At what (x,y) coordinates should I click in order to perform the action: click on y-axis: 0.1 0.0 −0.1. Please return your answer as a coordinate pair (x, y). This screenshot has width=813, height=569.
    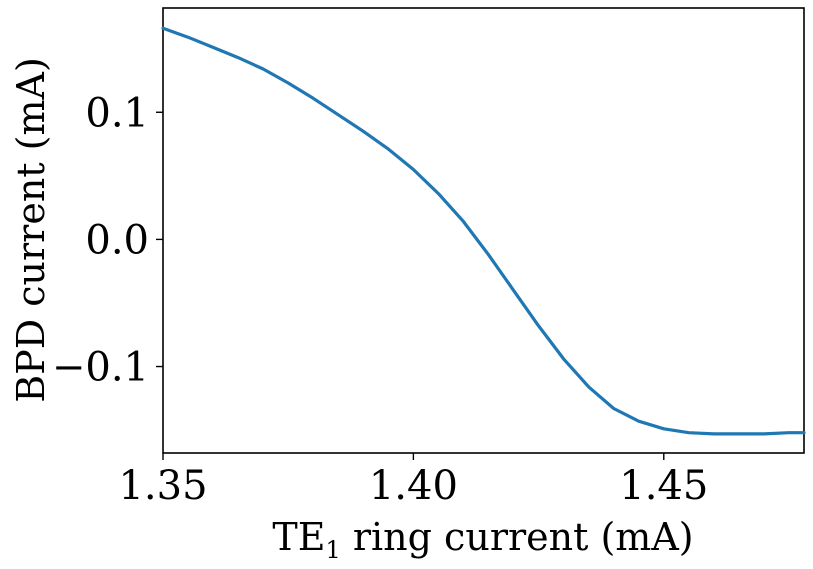
    Looking at the image, I should click on (107, 240).